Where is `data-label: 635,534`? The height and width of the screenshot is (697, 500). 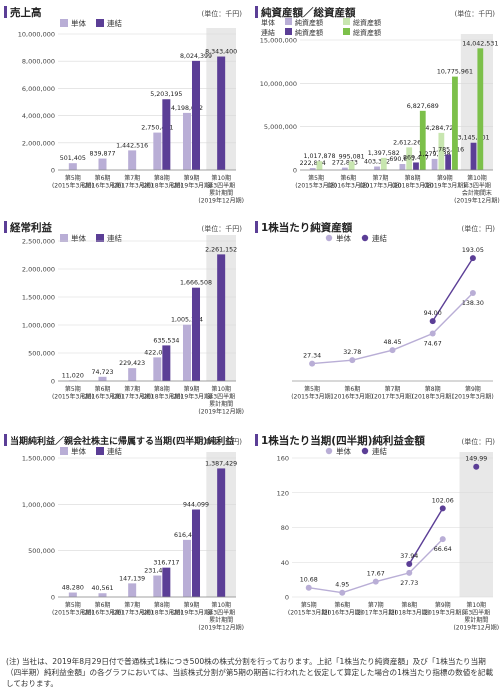
data-label: 635,534 is located at coordinates (166, 340).